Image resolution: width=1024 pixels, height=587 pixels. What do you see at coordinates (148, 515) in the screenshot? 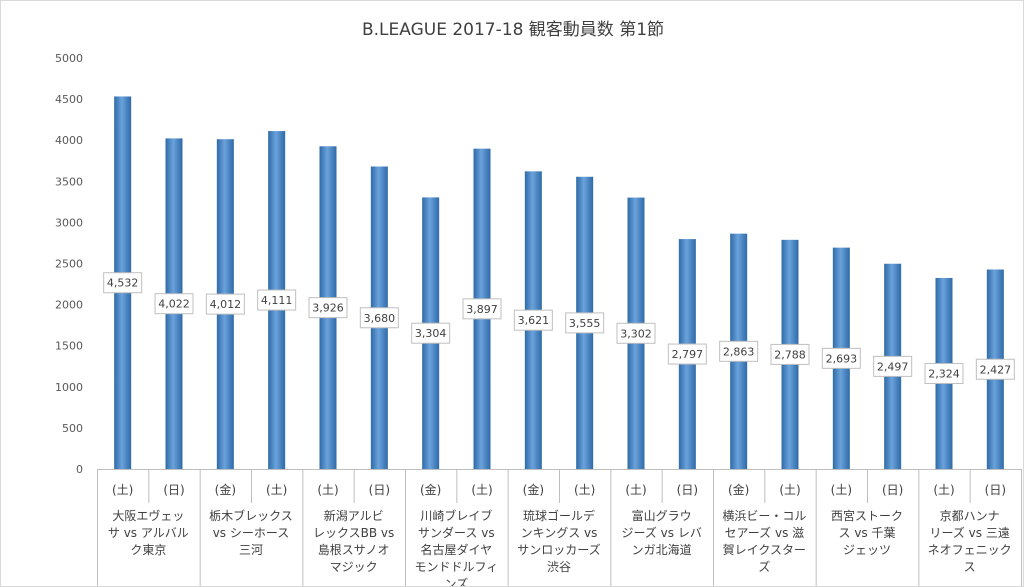
I see `group-label-line: 大阪エヴェッ` at bounding box center [148, 515].